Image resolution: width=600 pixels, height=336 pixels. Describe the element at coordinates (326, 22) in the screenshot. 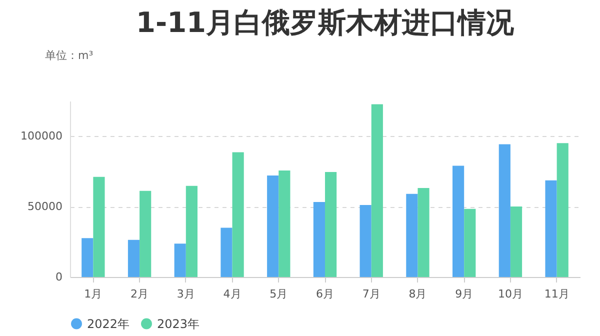

I see `chart-title: 1-11月白俄罗斯木材进口情况` at that location.